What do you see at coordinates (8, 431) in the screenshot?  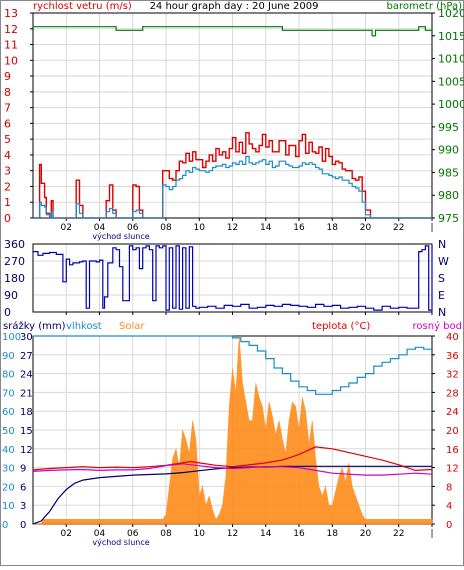 I see `humidity-ytick-label: 50` at bounding box center [8, 431].